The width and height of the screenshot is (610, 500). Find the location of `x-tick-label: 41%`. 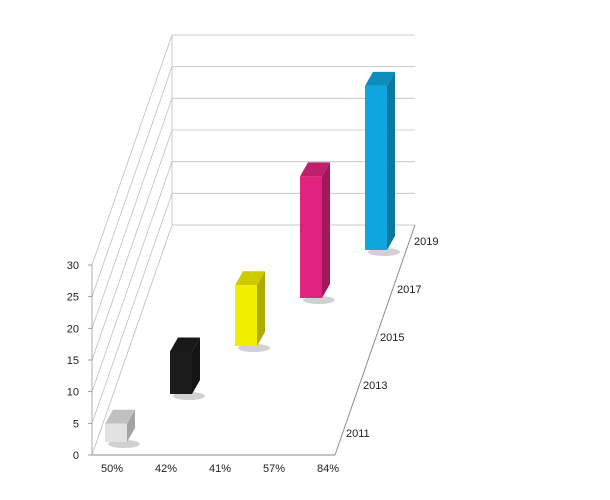

x-tick-label: 41% is located at coordinates (220, 469).